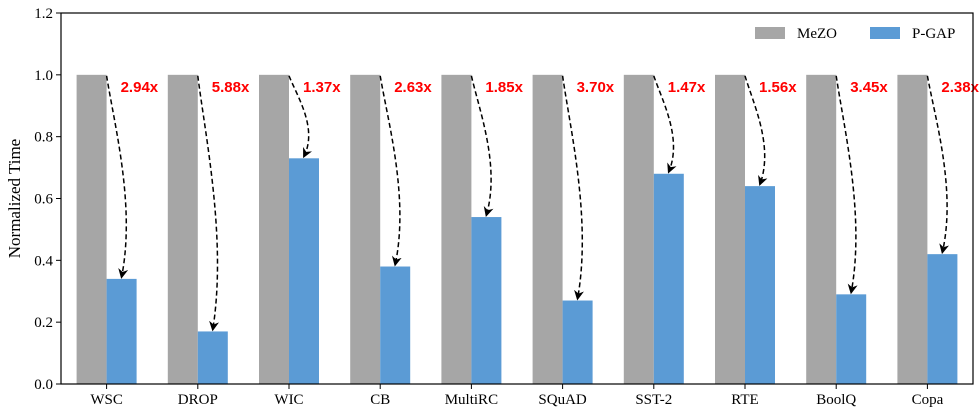 This screenshot has height=415, width=980. What do you see at coordinates (14, 198) in the screenshot?
I see `y-axis-title: Normalized Time` at bounding box center [14, 198].